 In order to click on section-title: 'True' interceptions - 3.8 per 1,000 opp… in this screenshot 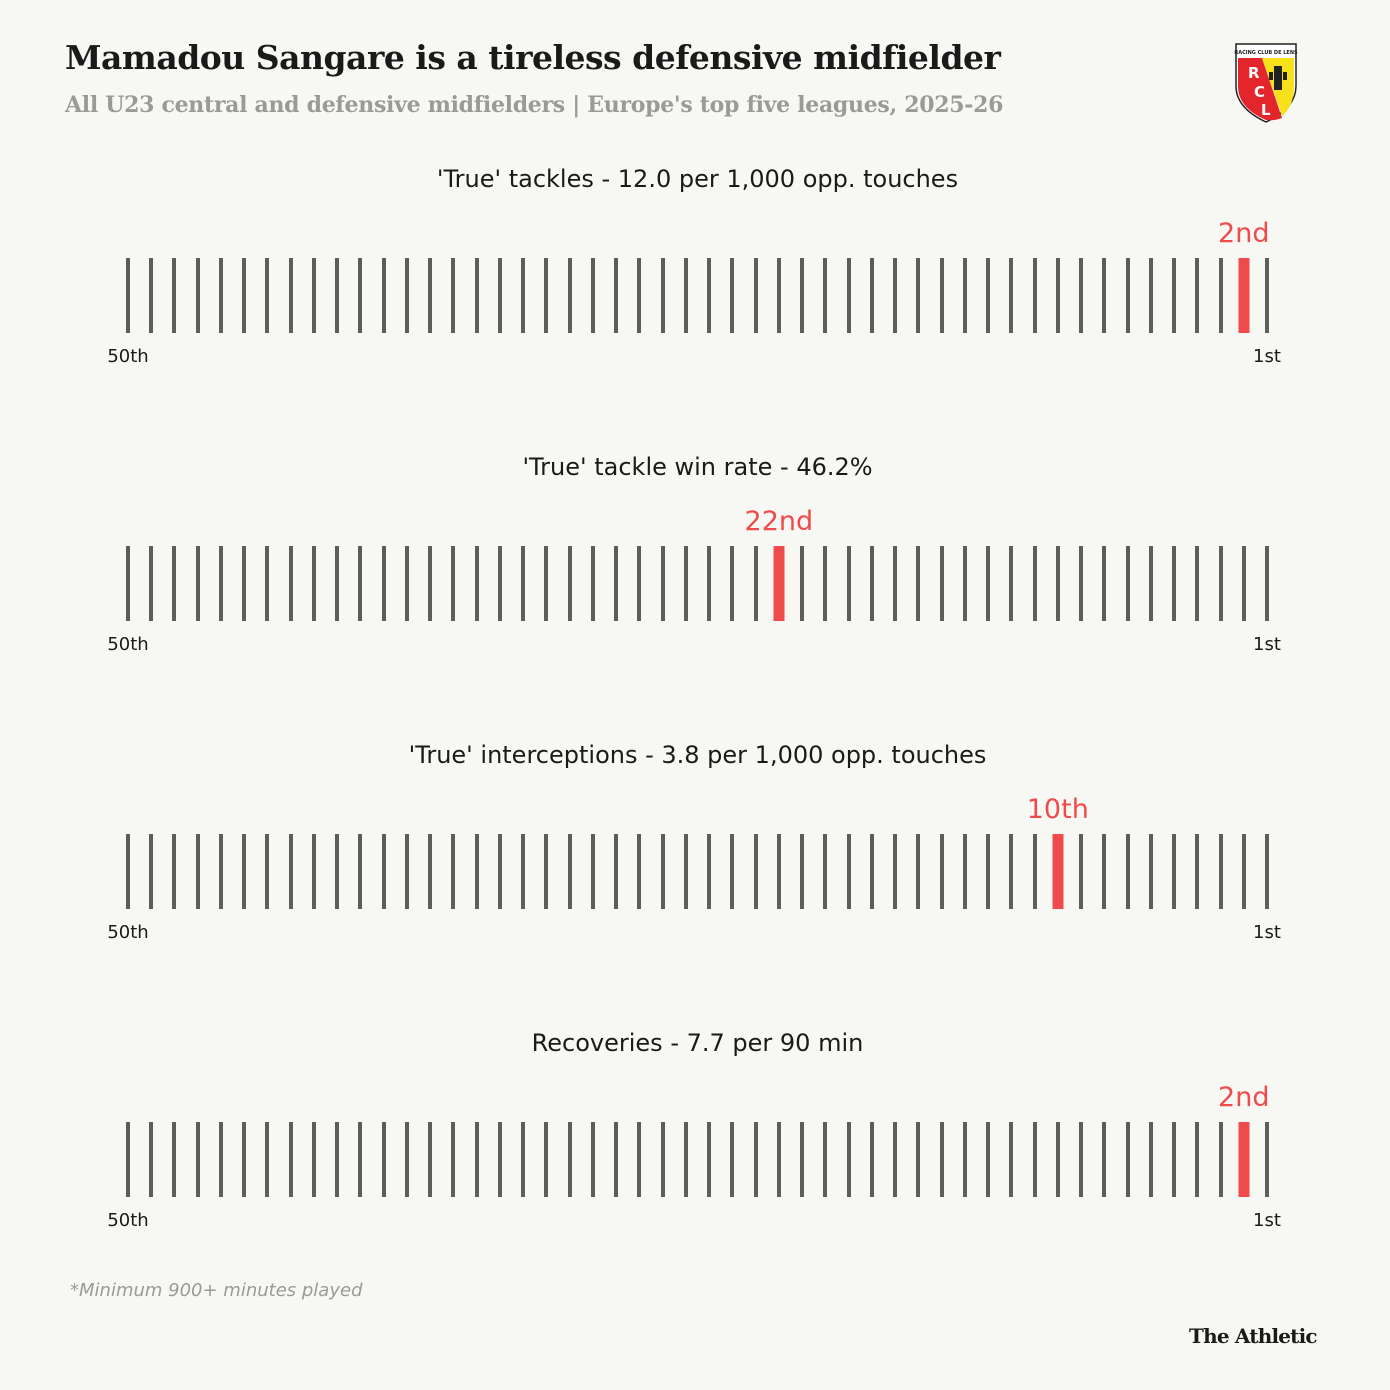, I will do `click(697, 755)`.